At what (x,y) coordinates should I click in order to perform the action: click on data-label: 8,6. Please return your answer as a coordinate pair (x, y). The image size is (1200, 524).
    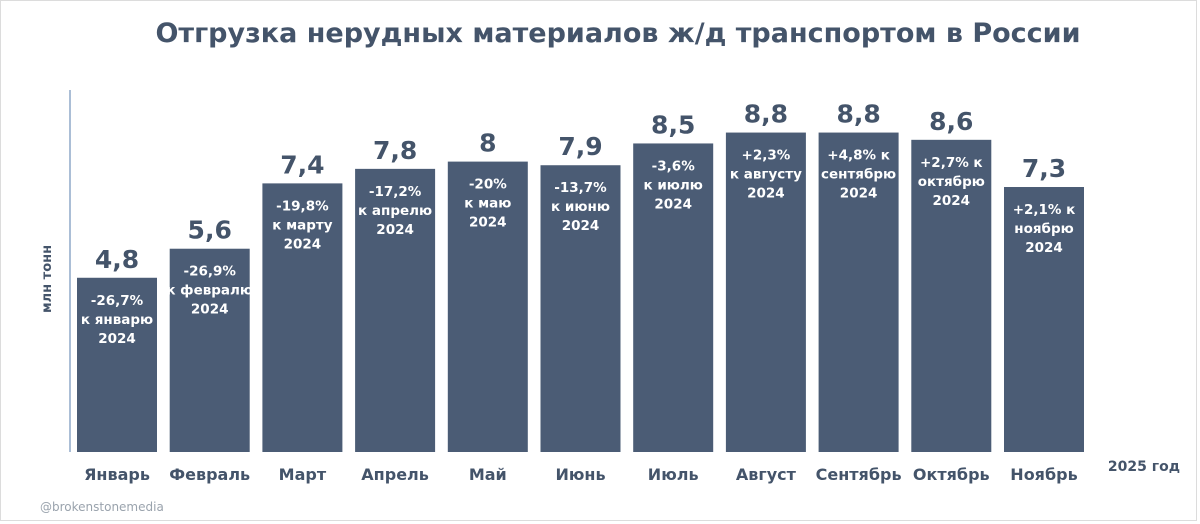
    Looking at the image, I should click on (951, 121).